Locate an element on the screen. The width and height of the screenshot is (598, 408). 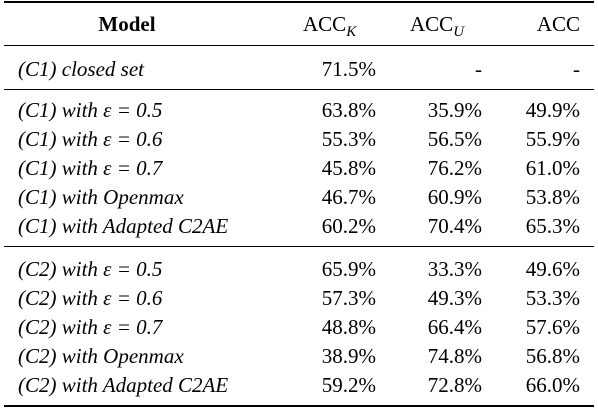
row-accu: 72.8% is located at coordinates (454, 385).